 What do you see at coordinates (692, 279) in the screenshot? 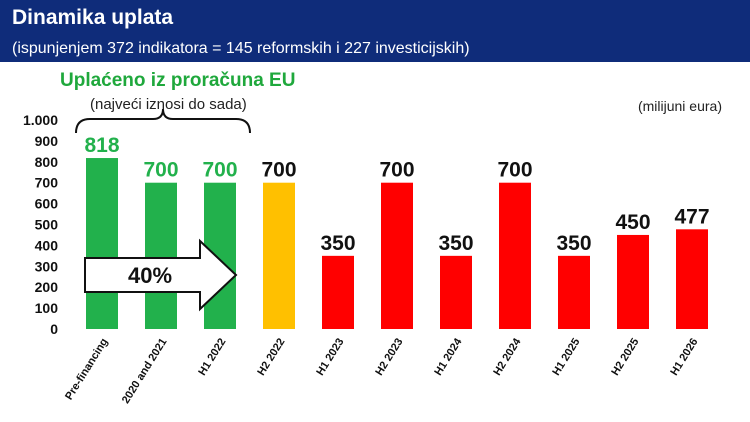
I see `bar-h1-2026` at bounding box center [692, 279].